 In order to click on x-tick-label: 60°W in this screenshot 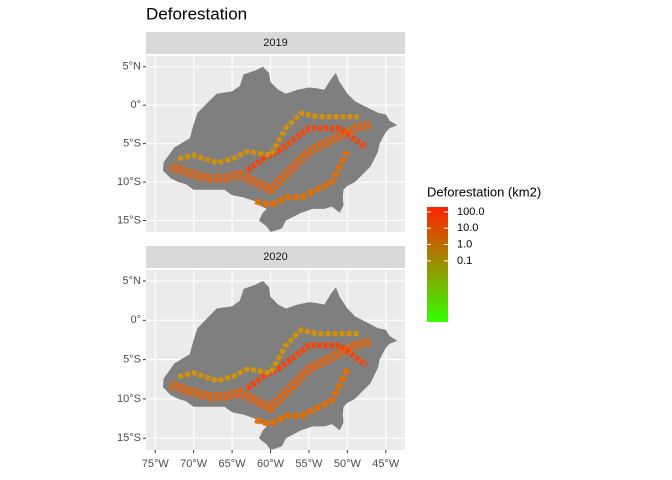, I will do `click(271, 464)`.